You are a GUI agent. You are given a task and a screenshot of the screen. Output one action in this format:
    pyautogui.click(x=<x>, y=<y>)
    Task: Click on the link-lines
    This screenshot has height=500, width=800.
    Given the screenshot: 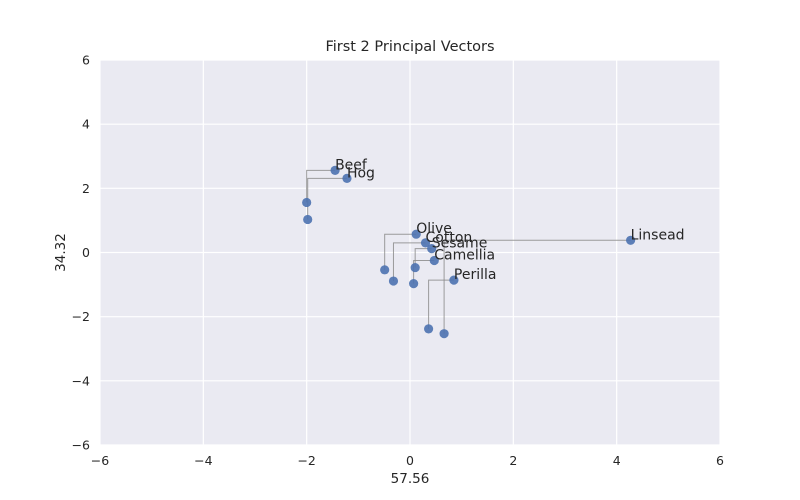 What is the action you would take?
    pyautogui.click(x=468, y=251)
    